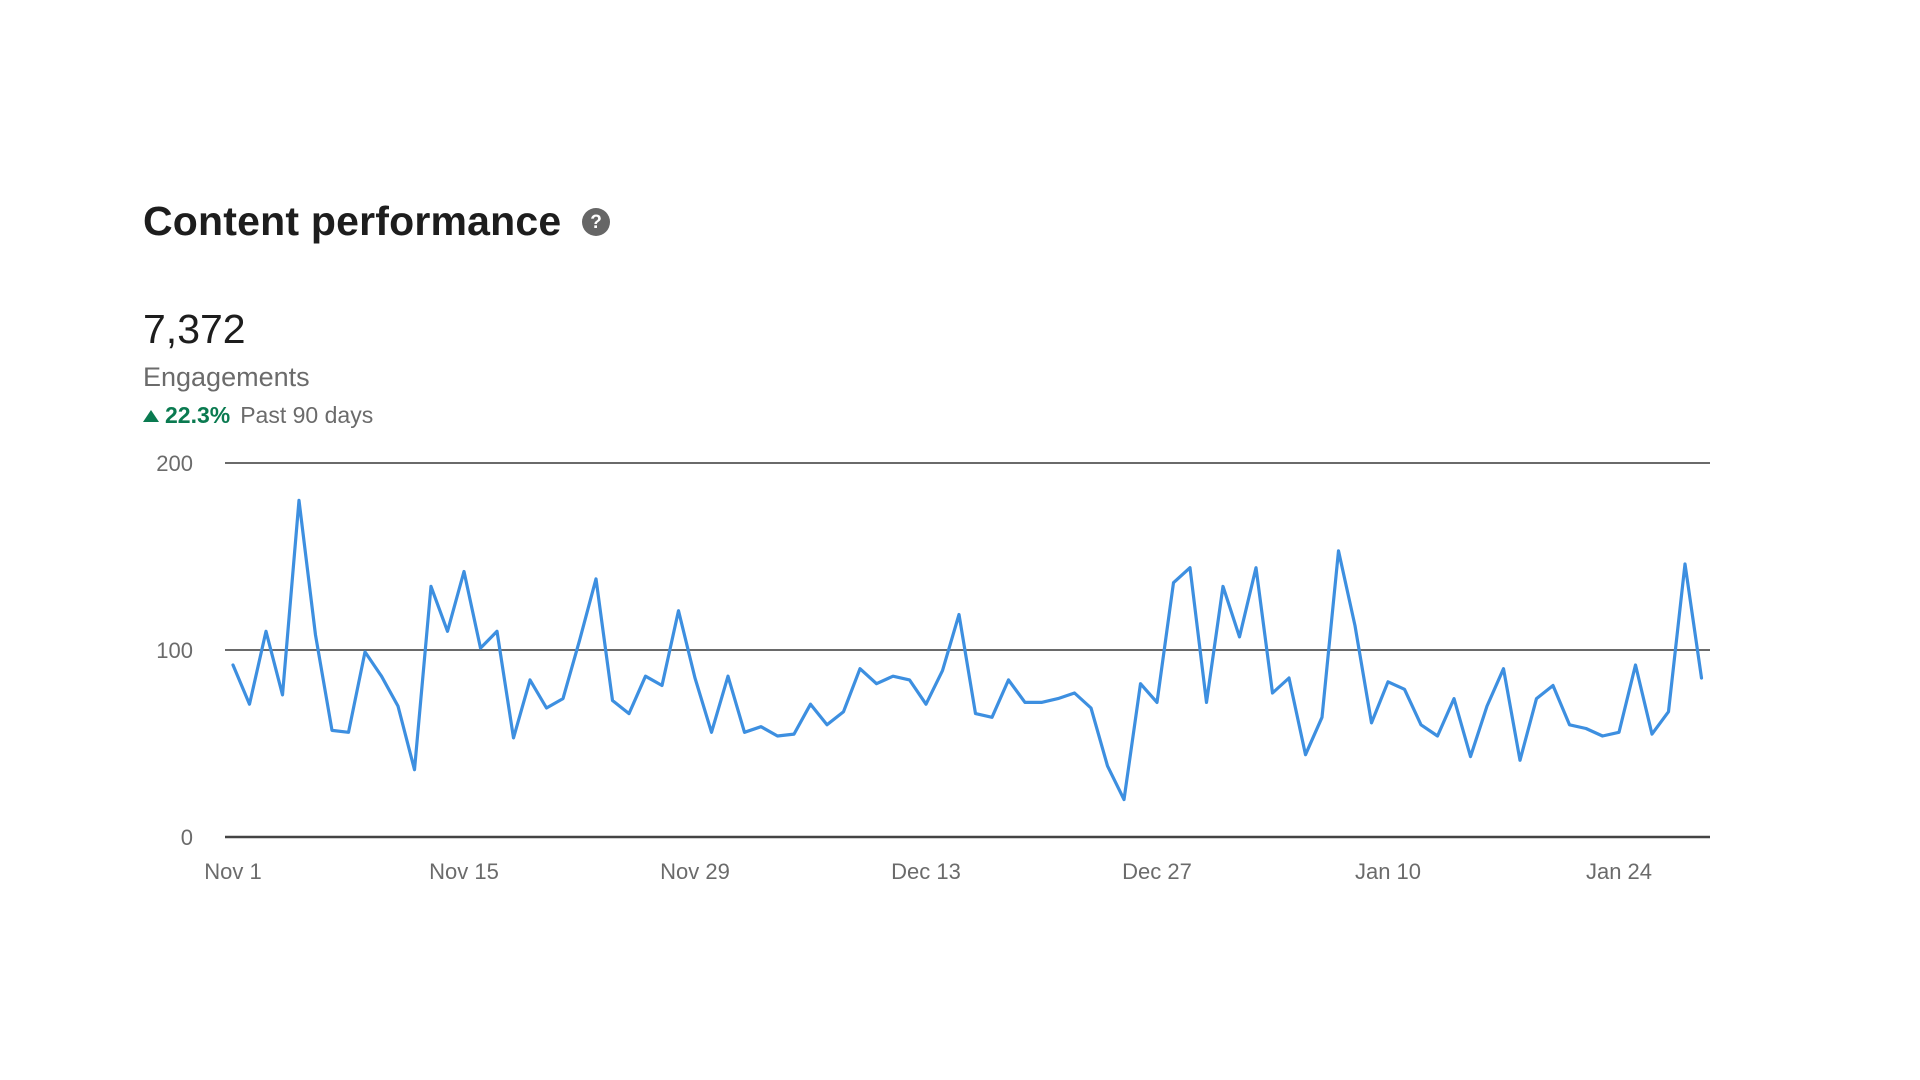 This screenshot has width=1920, height=1080. I want to click on help-icon: ?, so click(596, 222).